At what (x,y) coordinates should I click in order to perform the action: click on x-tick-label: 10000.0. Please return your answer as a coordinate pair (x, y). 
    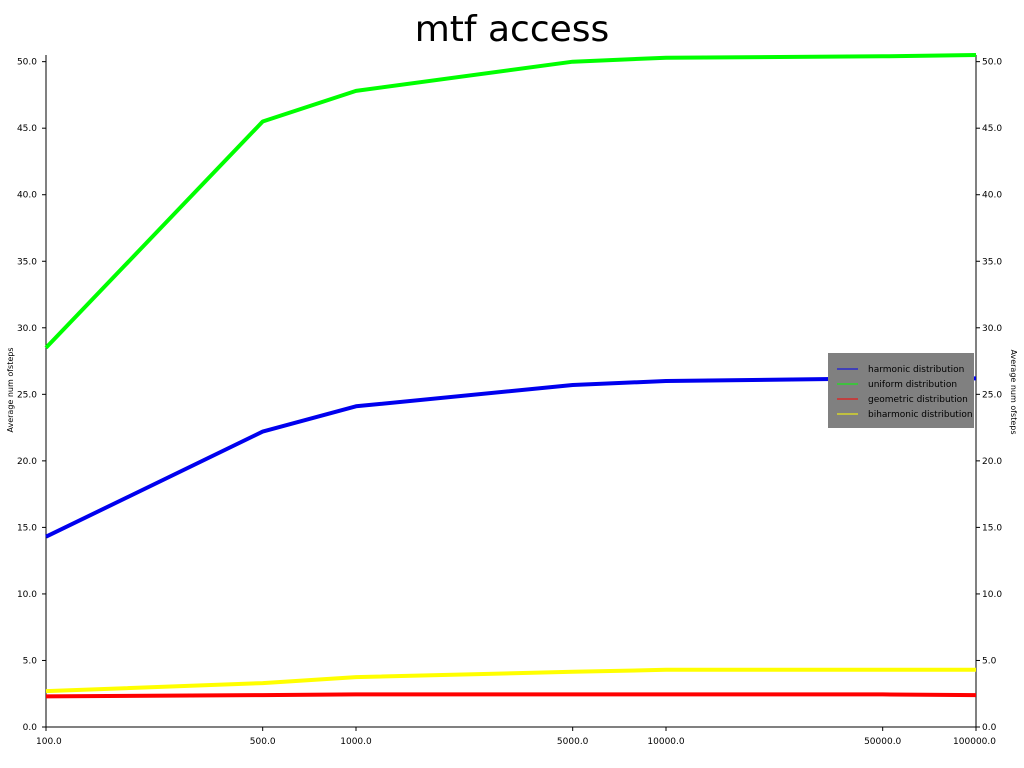
    Looking at the image, I should click on (665, 742).